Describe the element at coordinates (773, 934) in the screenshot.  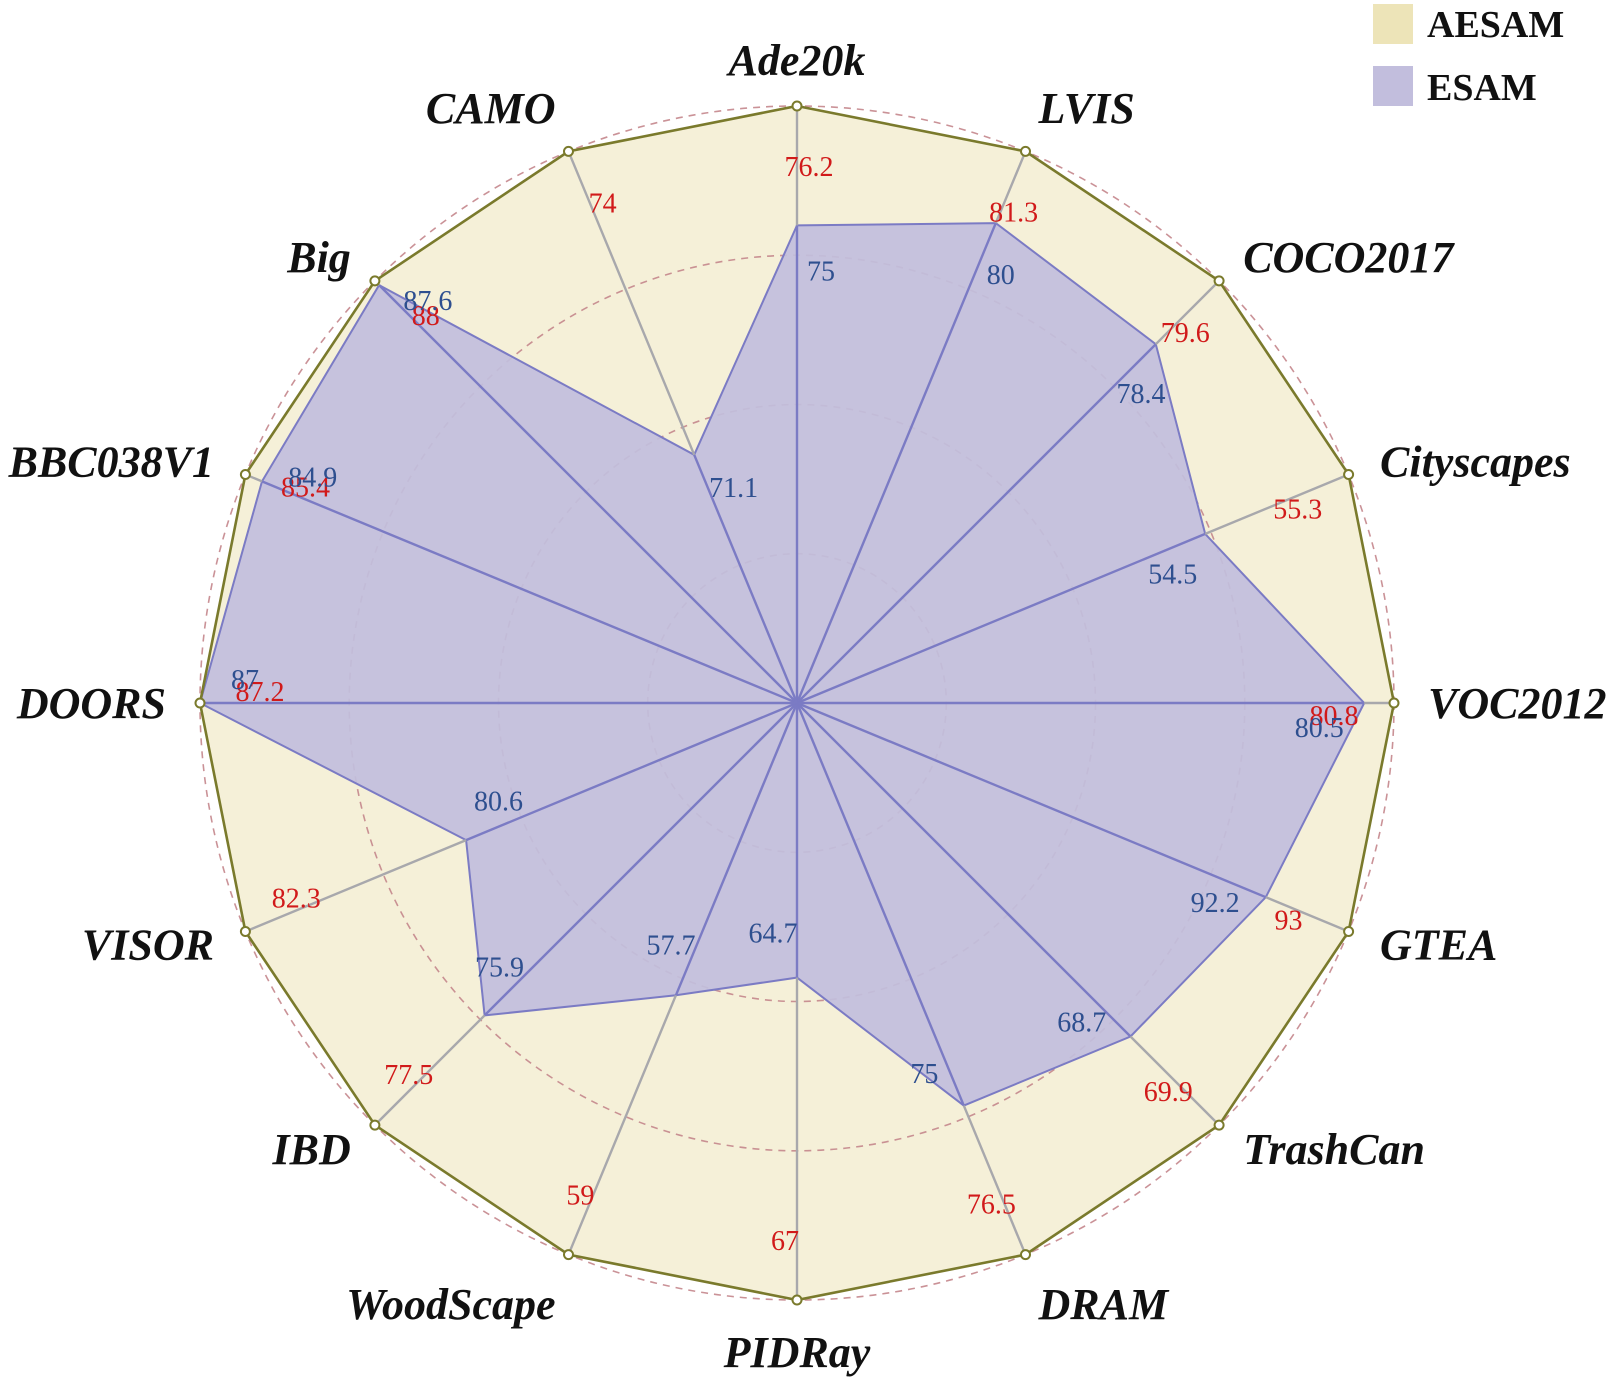
I see `esam-value-label: 64.7` at that location.